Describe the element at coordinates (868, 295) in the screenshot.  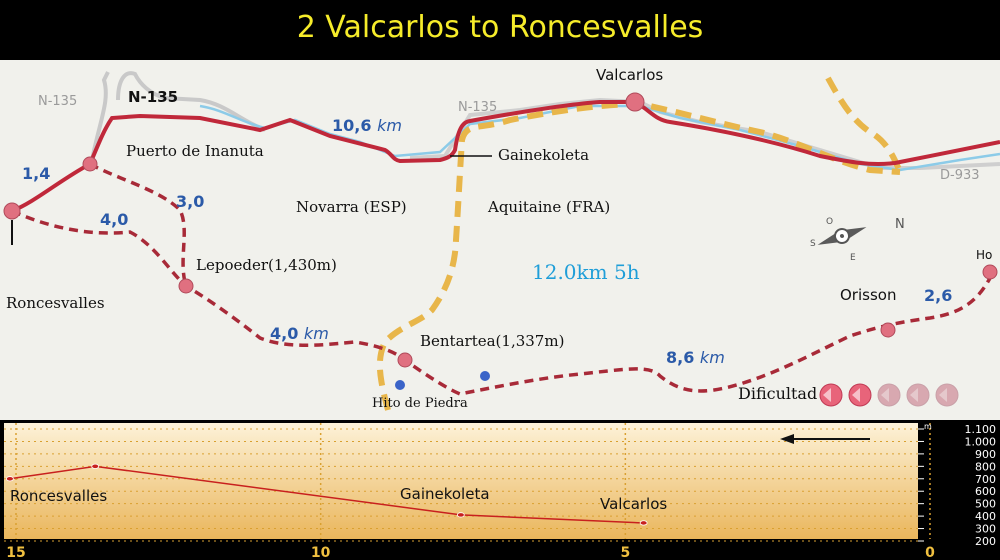
I see `place-orisson: Orisson` at that location.